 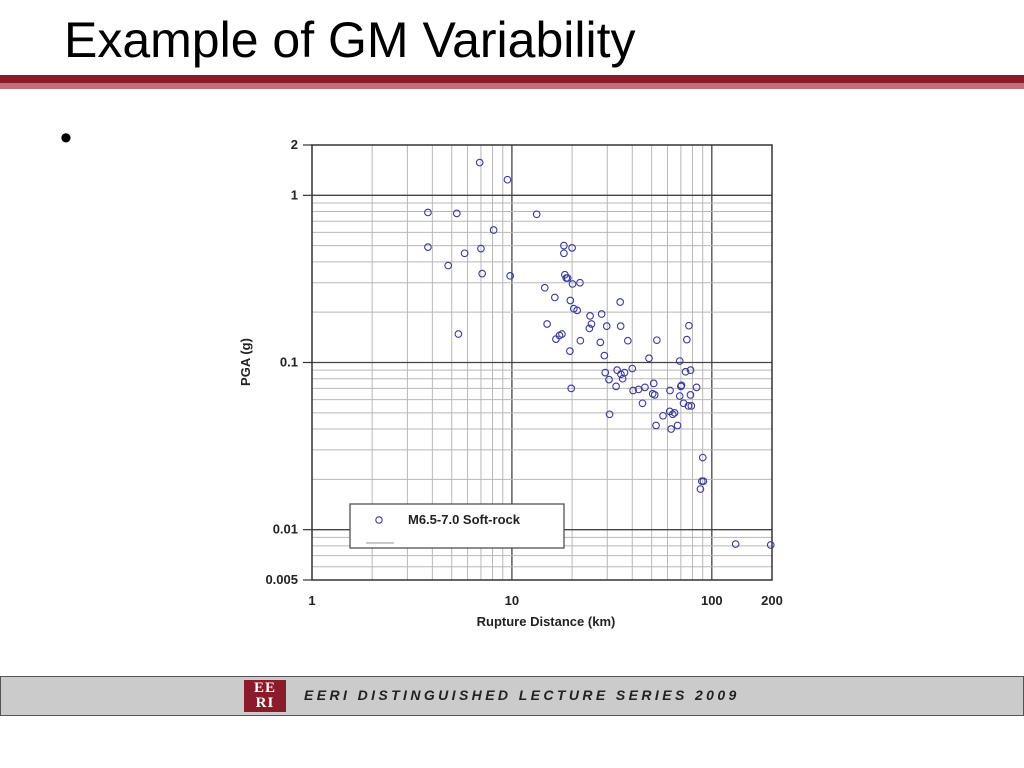 What do you see at coordinates (379, 520) in the screenshot?
I see `legend-marker` at bounding box center [379, 520].